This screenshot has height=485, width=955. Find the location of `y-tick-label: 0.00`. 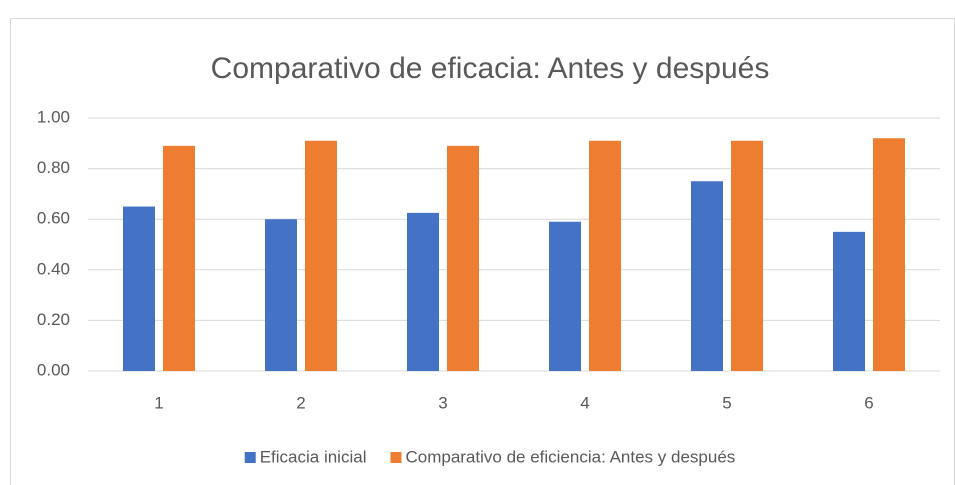

y-tick-label: 0.00 is located at coordinates (53, 369).